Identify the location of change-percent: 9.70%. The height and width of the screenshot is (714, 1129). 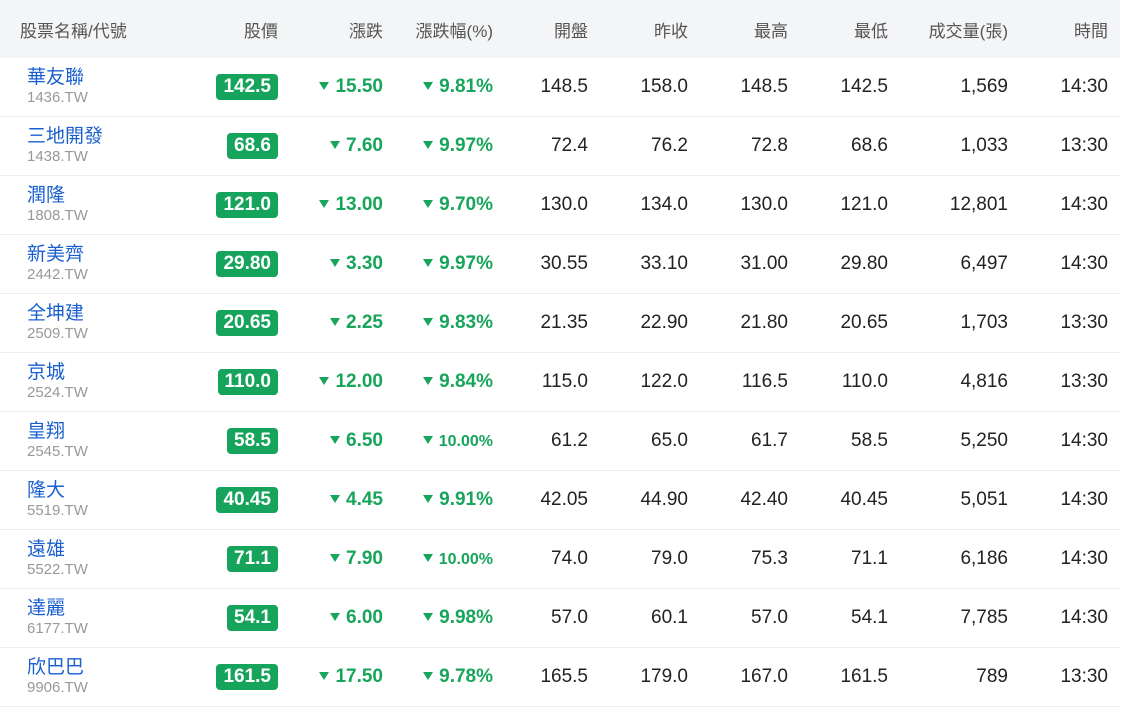
(458, 204).